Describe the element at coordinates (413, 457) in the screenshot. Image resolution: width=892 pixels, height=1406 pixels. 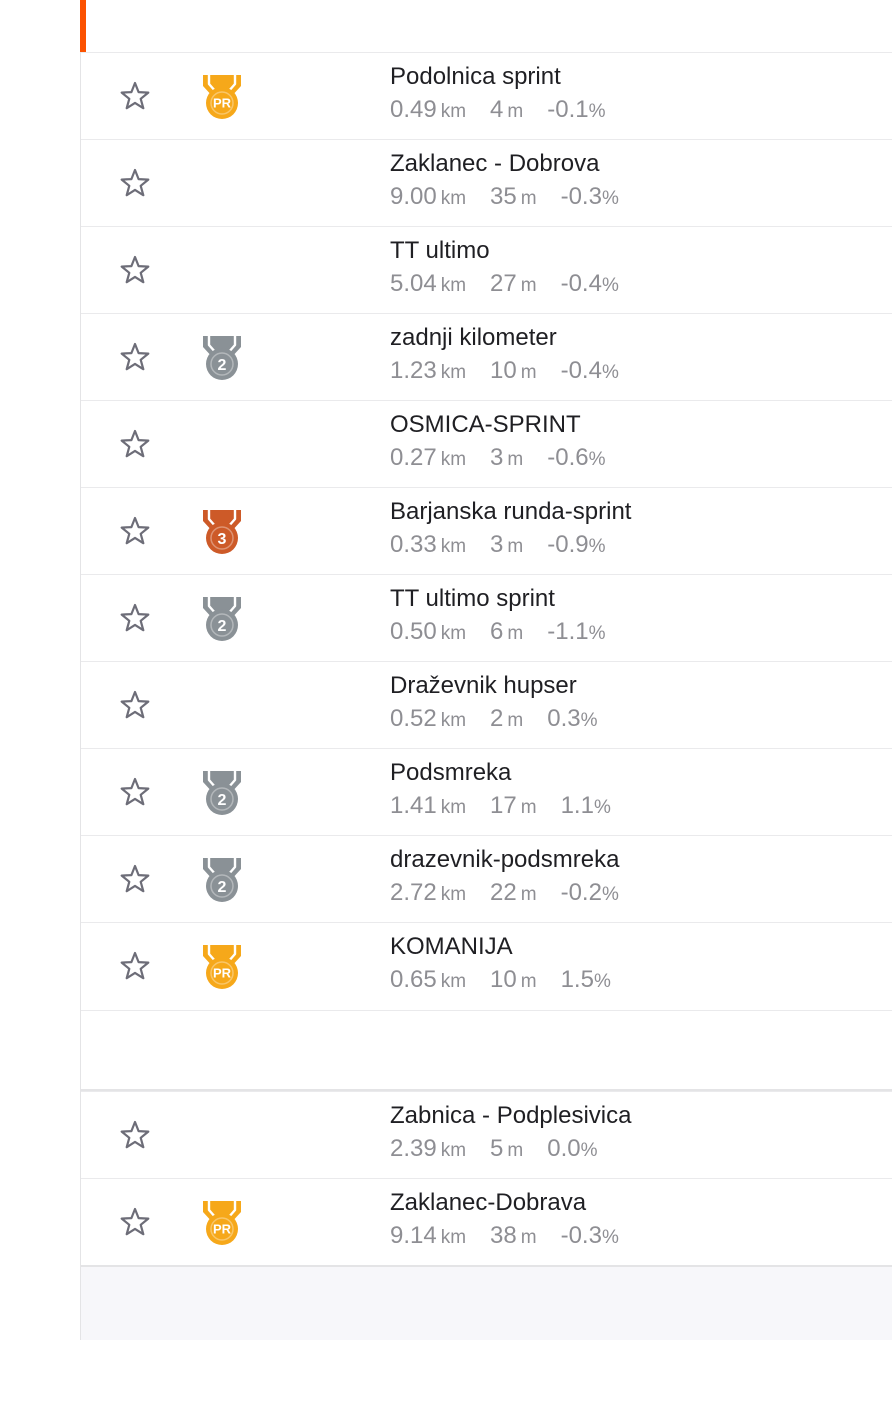
I see `segment-distance: 0.27` at that location.